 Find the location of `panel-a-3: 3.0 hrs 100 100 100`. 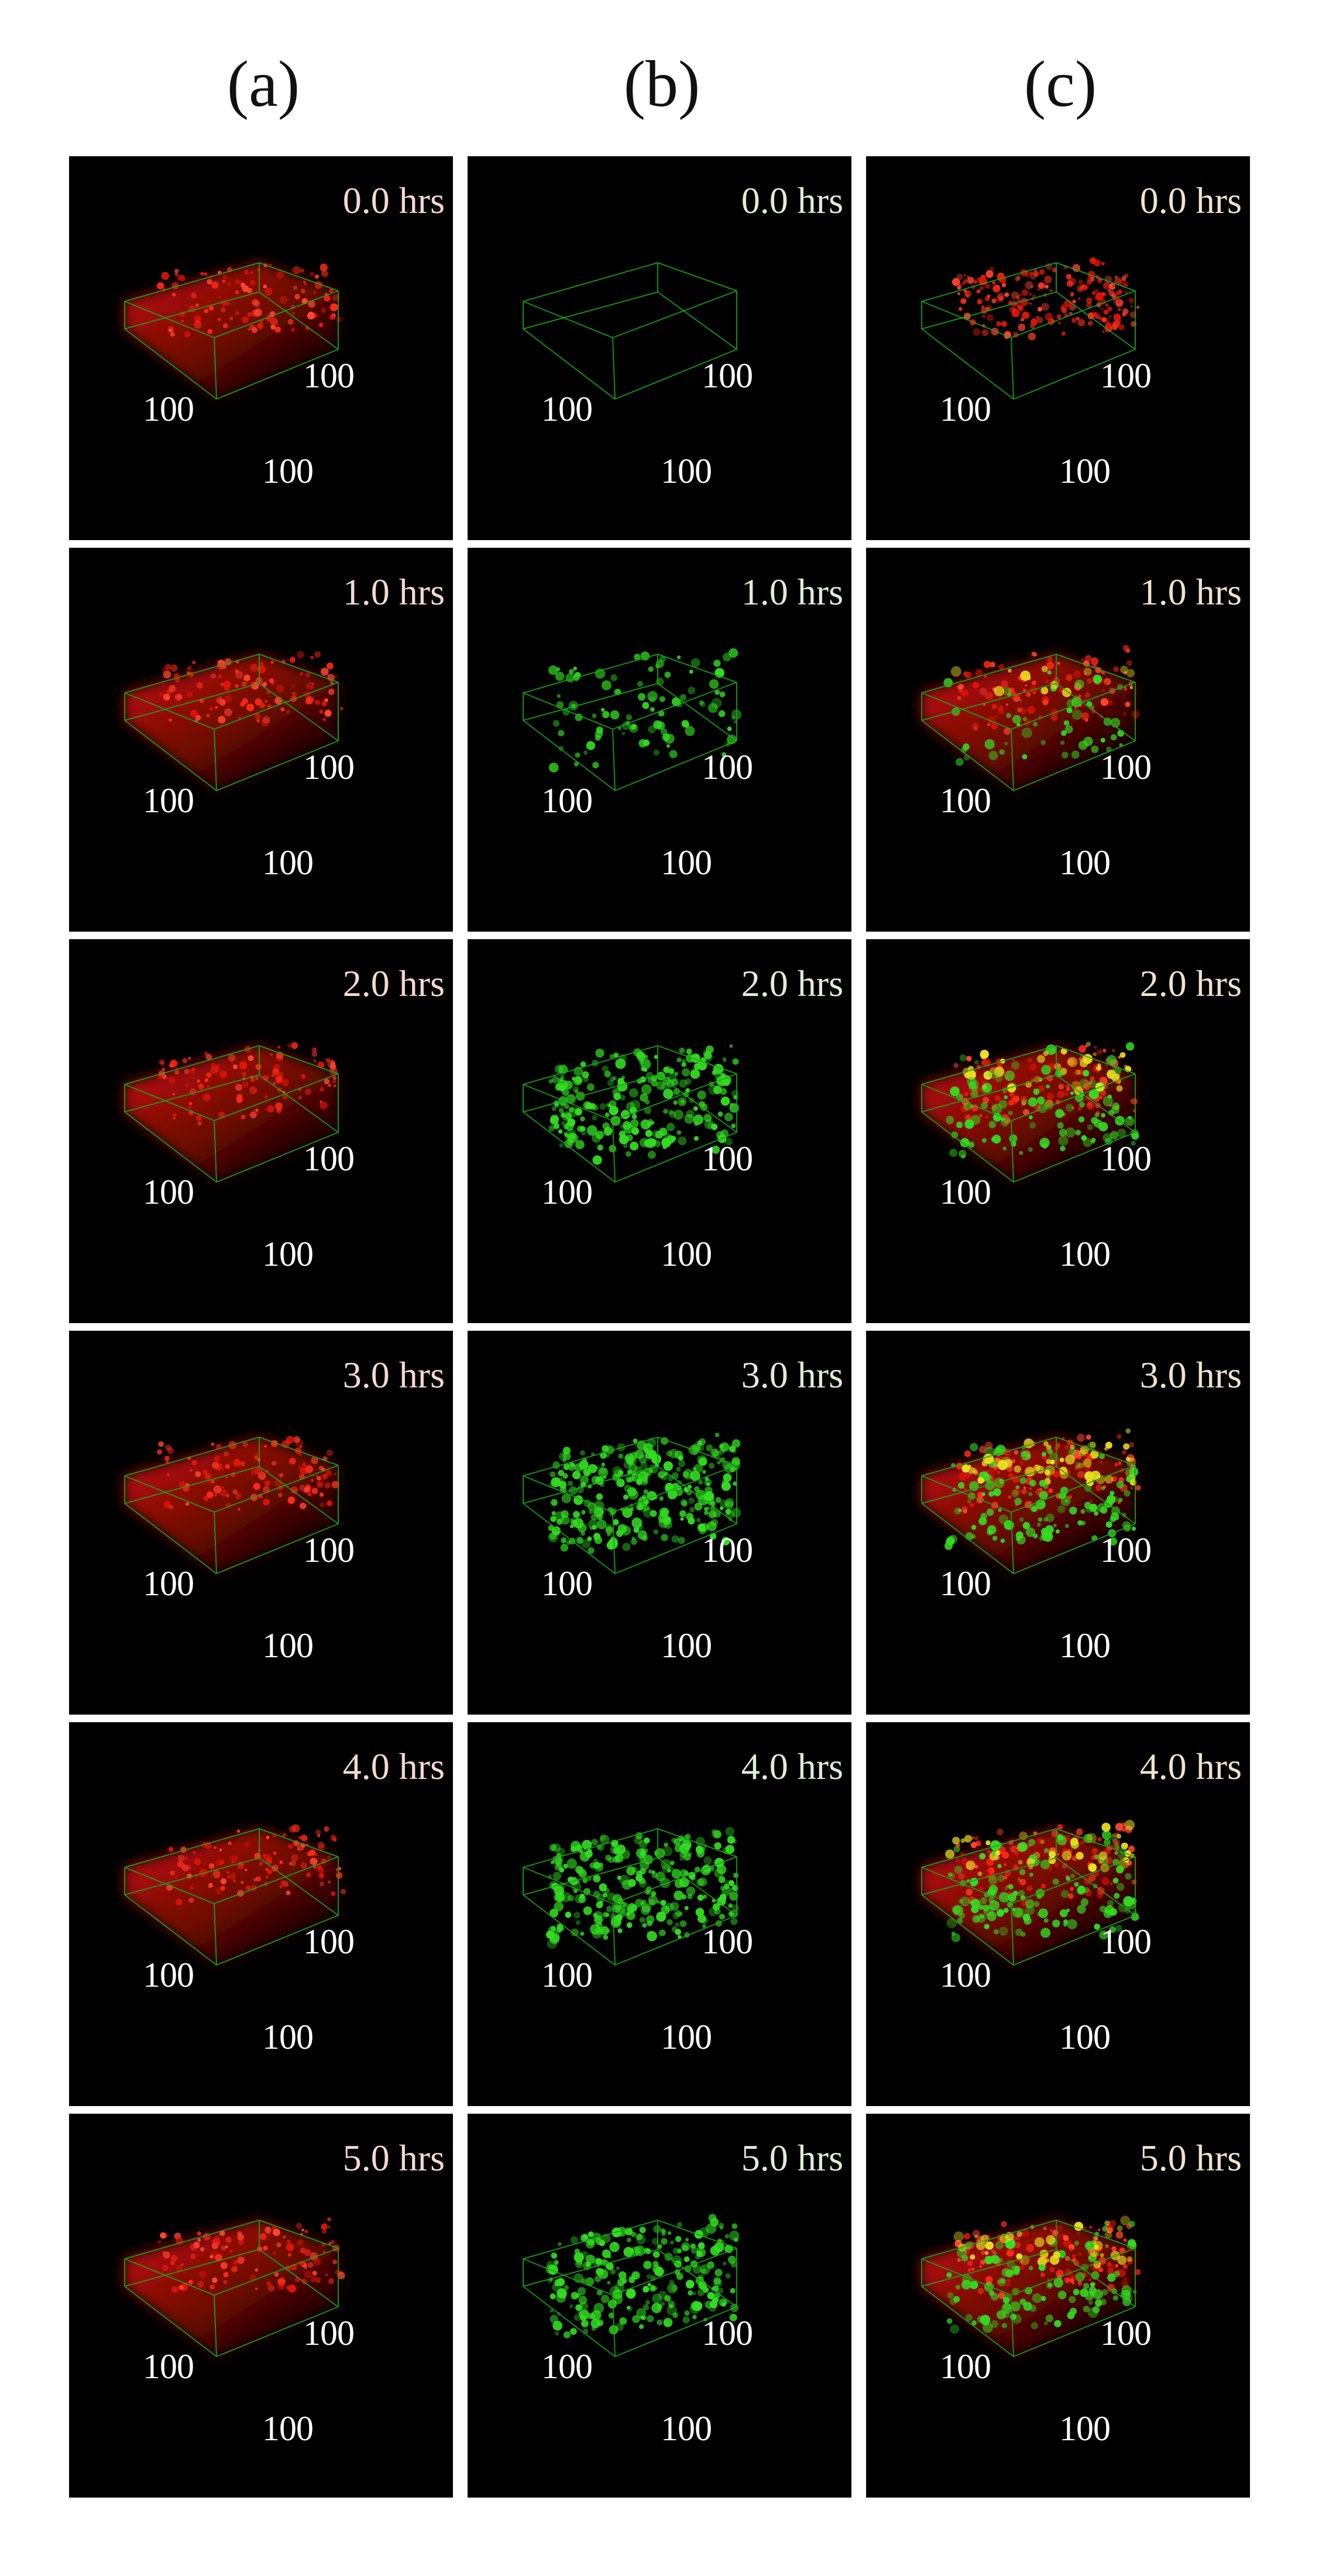

panel-a-3: 3.0 hrs 100 100 100 is located at coordinates (261, 1523).